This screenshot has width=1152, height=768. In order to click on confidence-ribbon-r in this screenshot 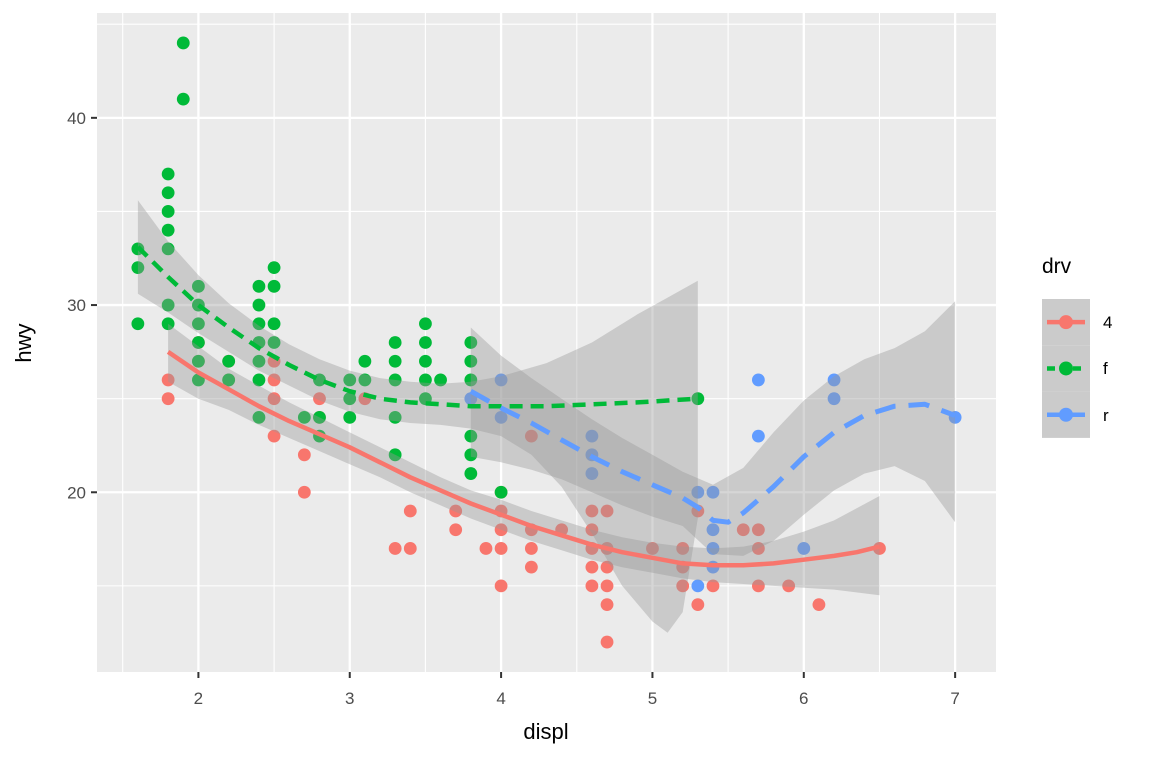, I will do `click(713, 428)`.